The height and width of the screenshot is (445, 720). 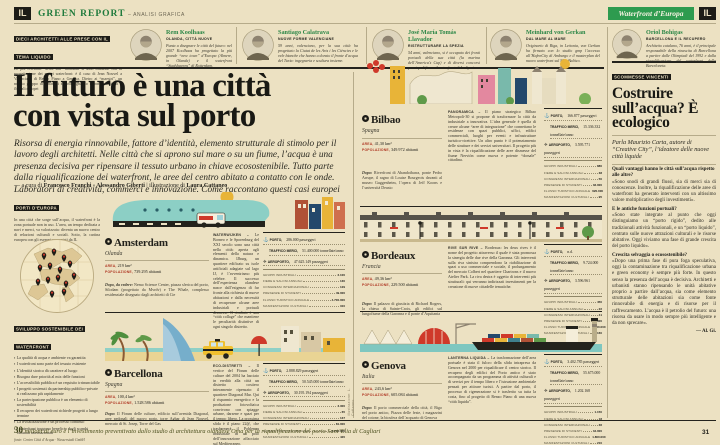 I want to click on city-name: Bilbao, so click(x=386, y=120).